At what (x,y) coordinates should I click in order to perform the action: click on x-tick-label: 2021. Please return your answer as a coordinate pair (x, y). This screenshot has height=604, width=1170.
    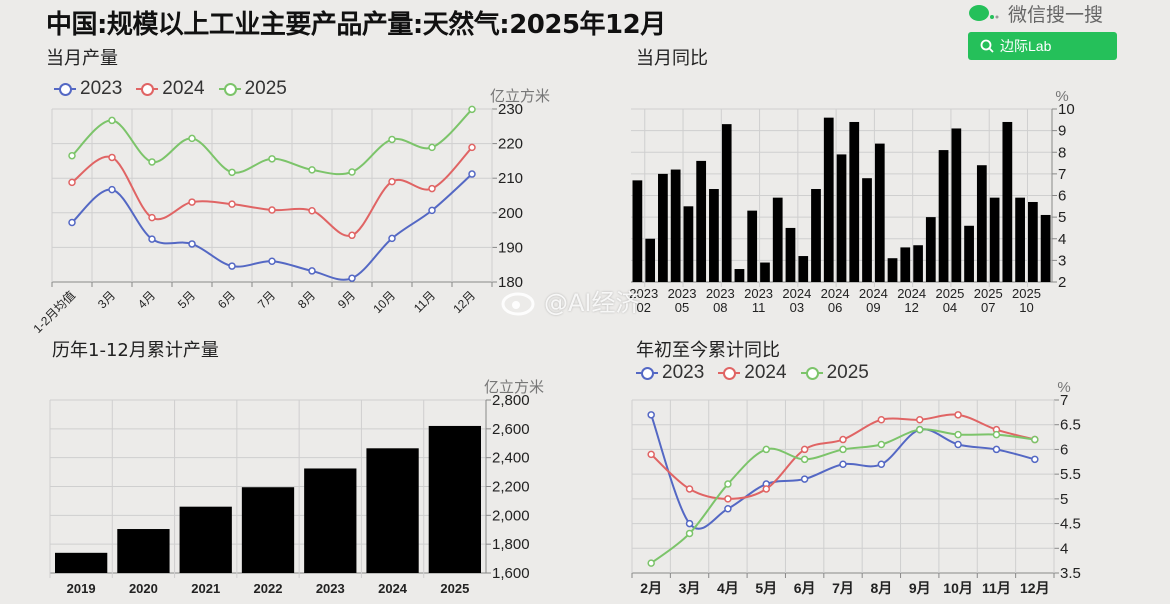
    Looking at the image, I should click on (205, 588).